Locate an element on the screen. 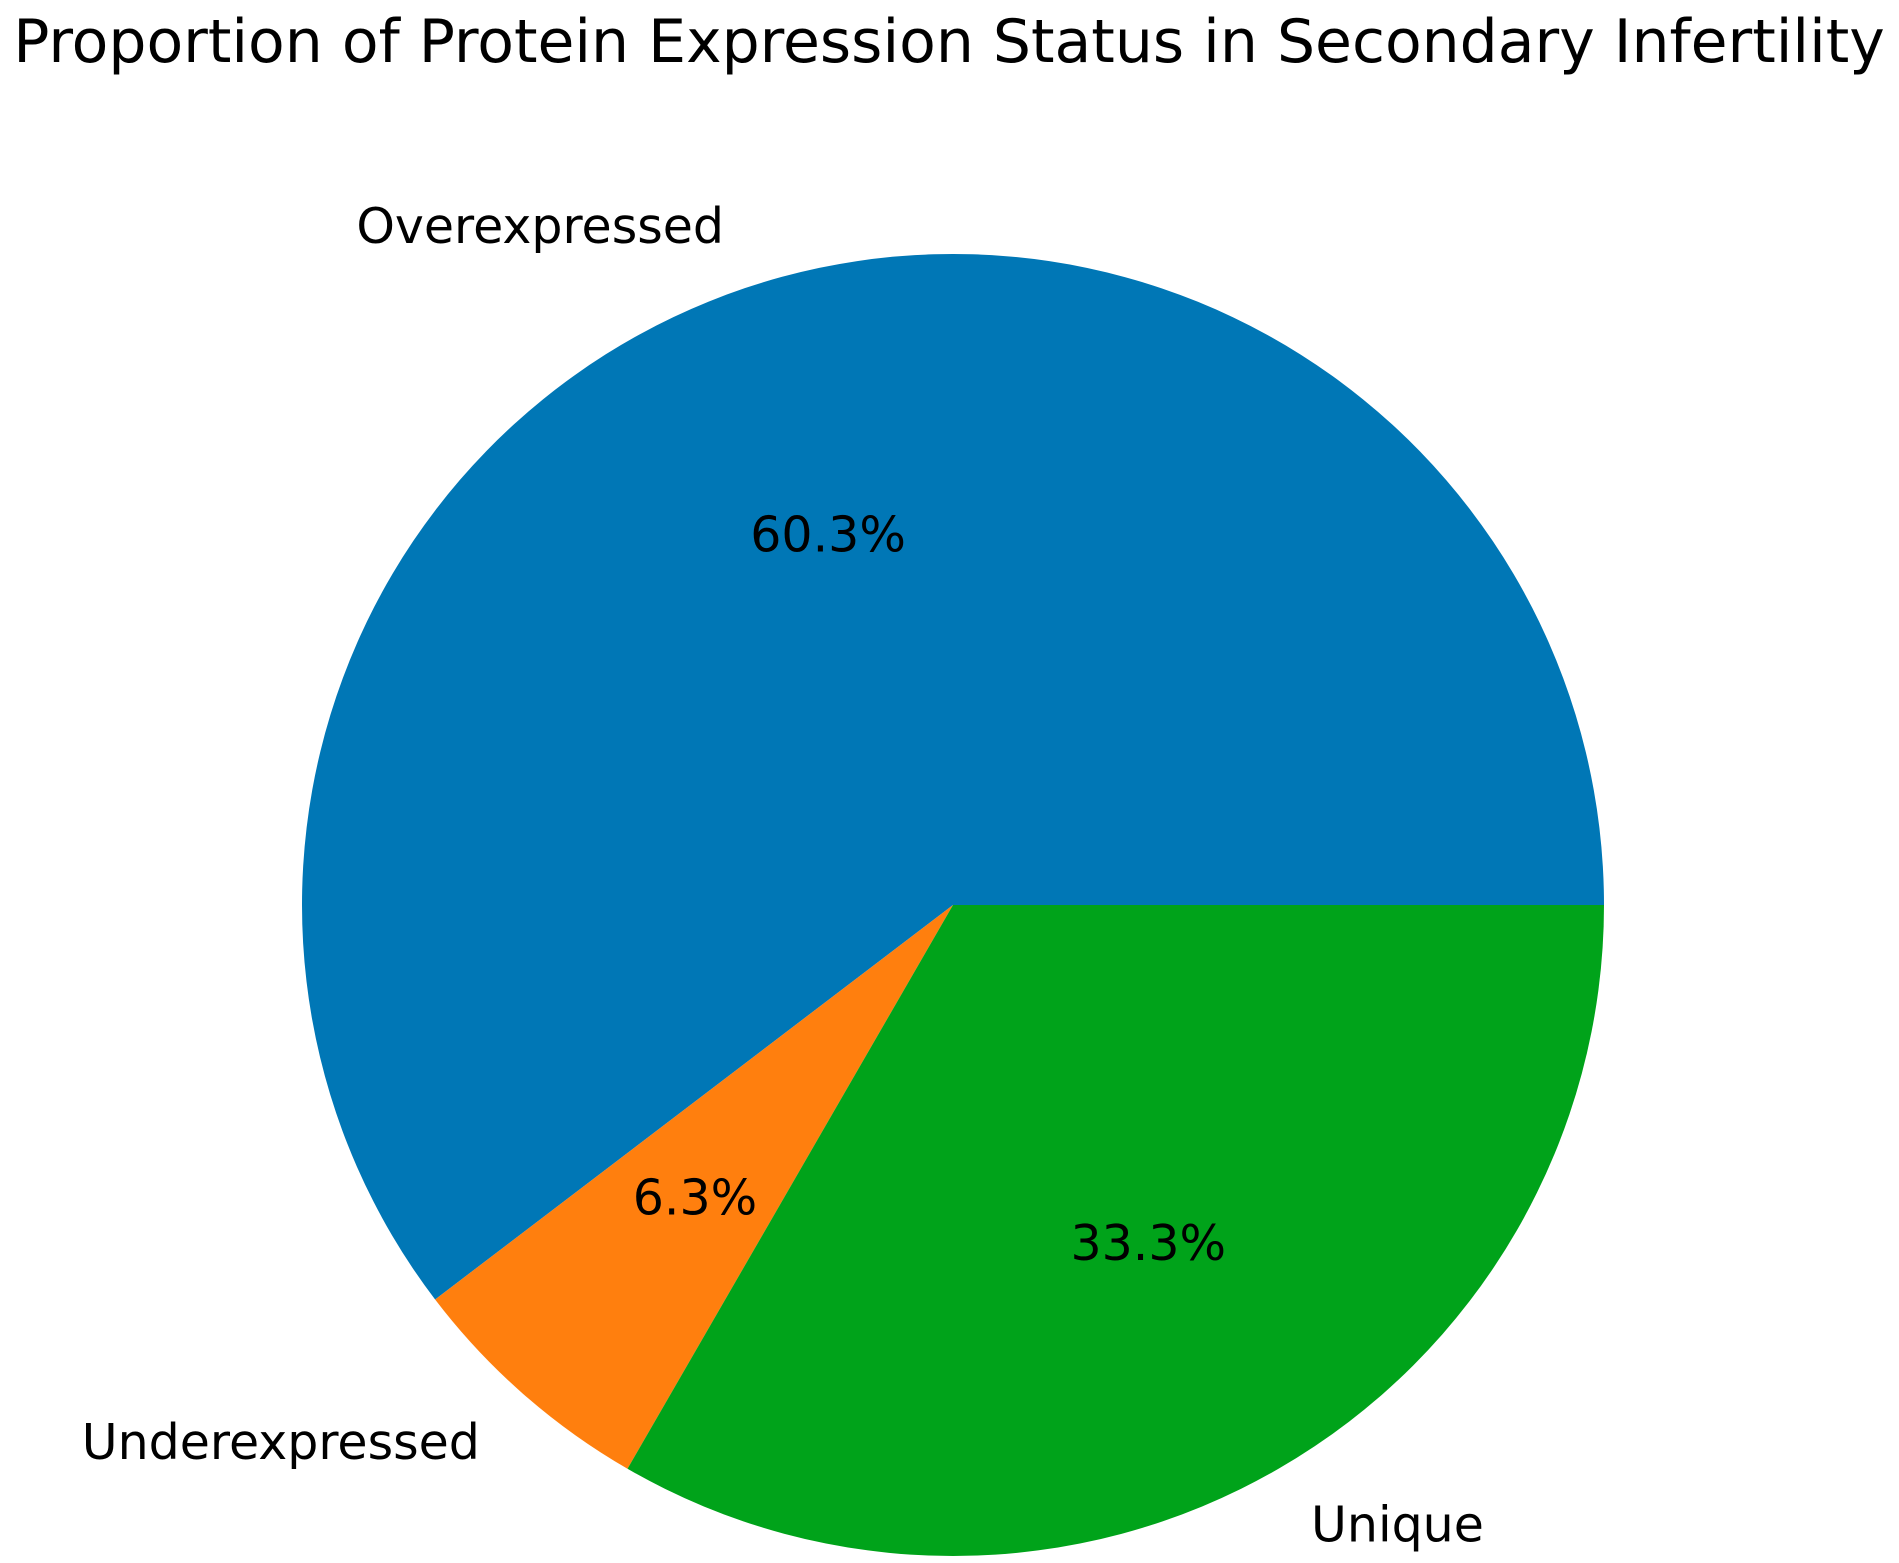  pie-slice-underexpressed is located at coordinates (694, 1187).